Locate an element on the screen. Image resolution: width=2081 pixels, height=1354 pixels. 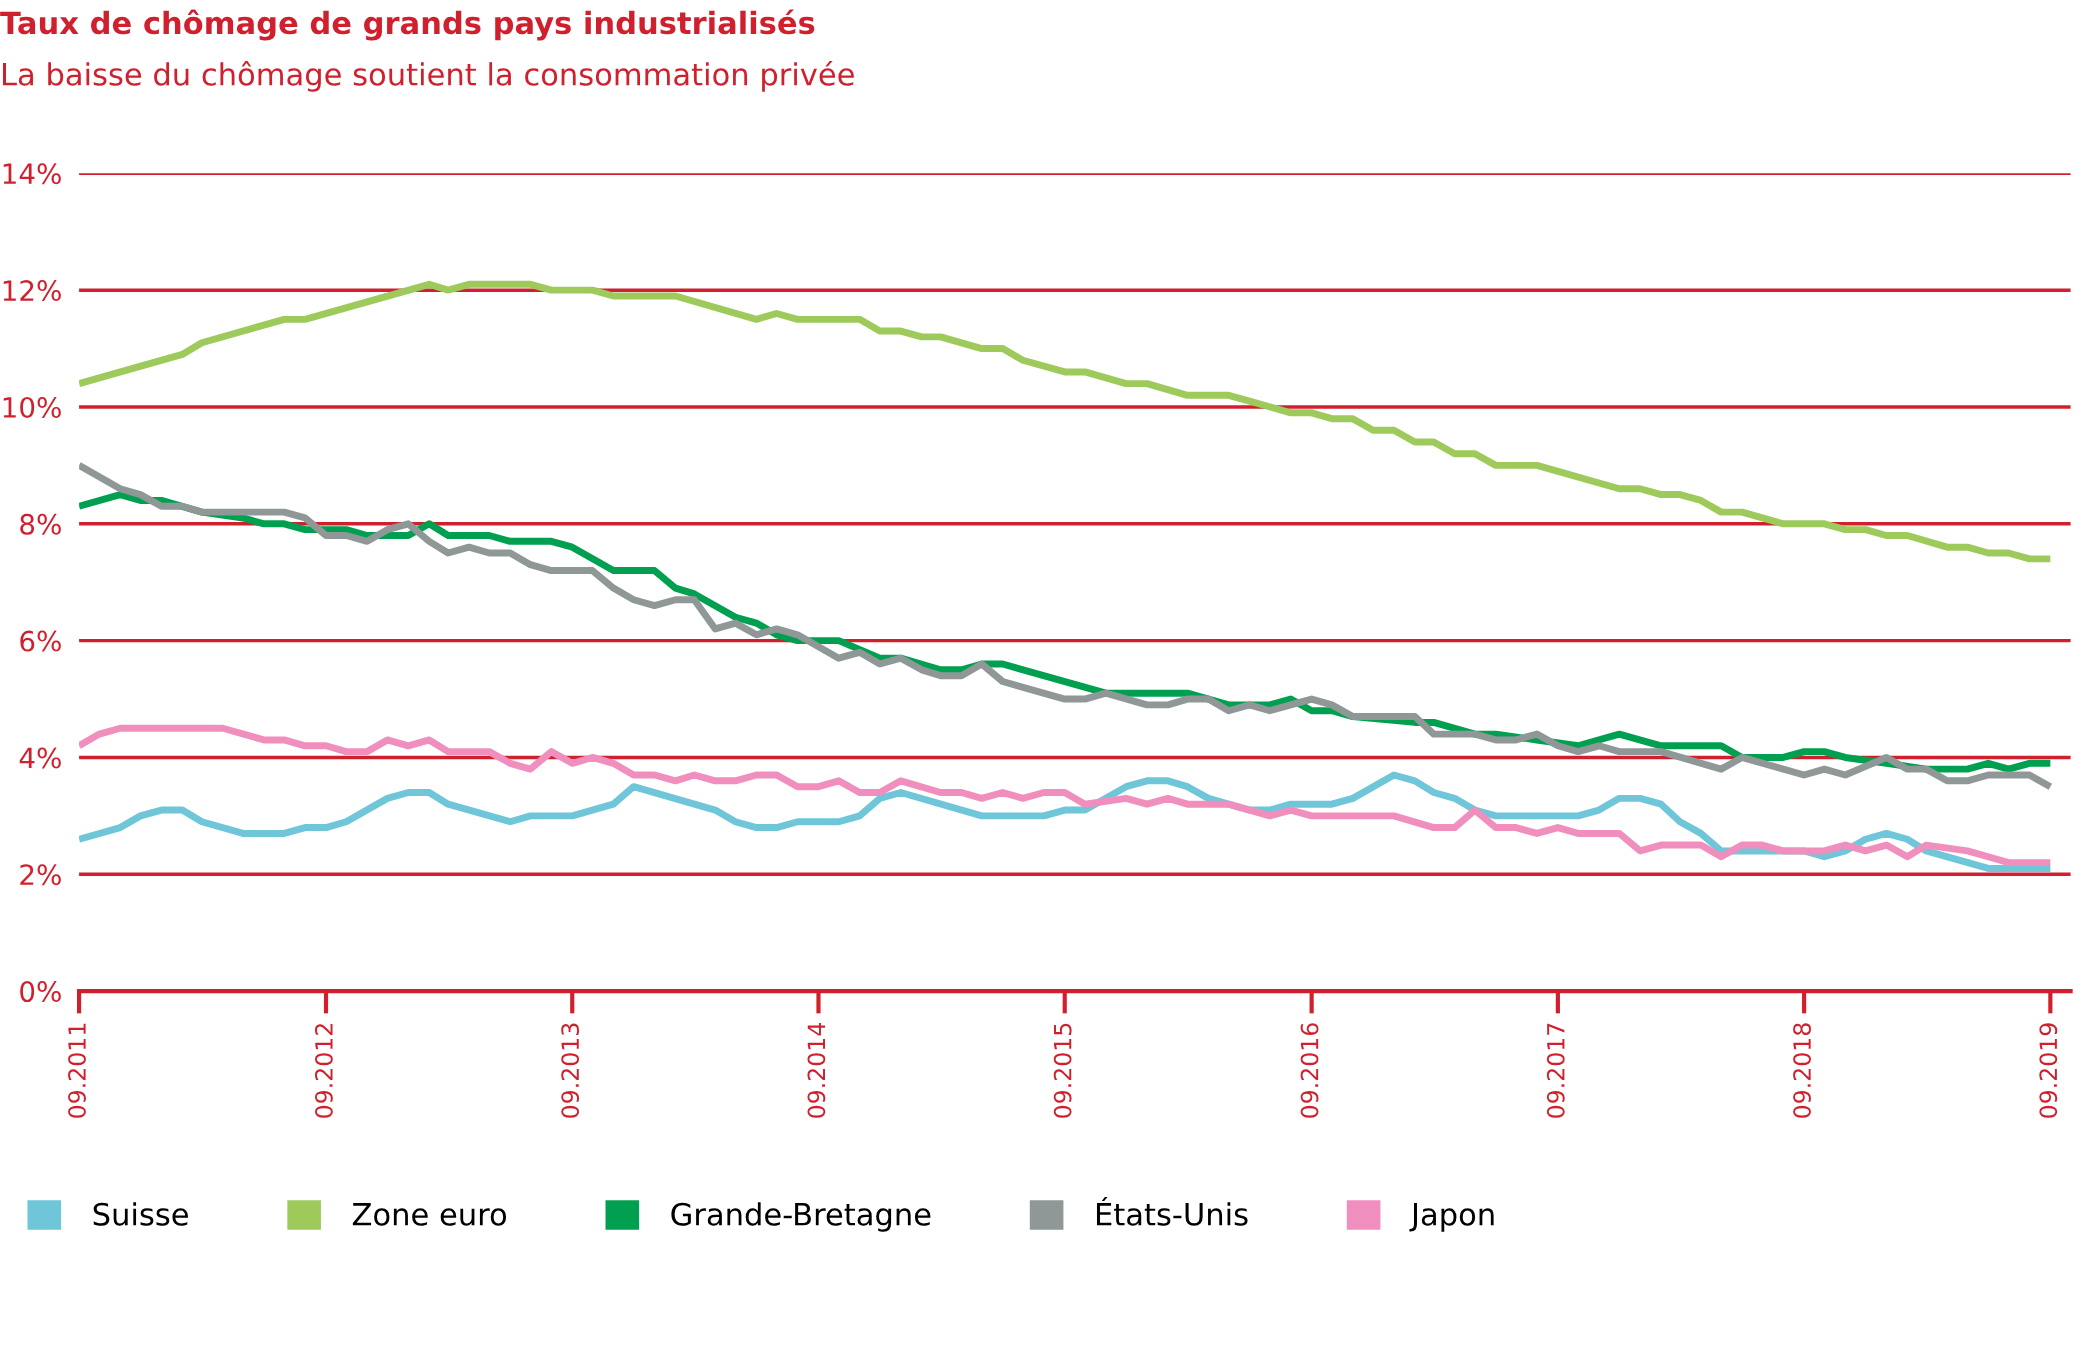
y-tick-label: 10% is located at coordinates (32, 407).